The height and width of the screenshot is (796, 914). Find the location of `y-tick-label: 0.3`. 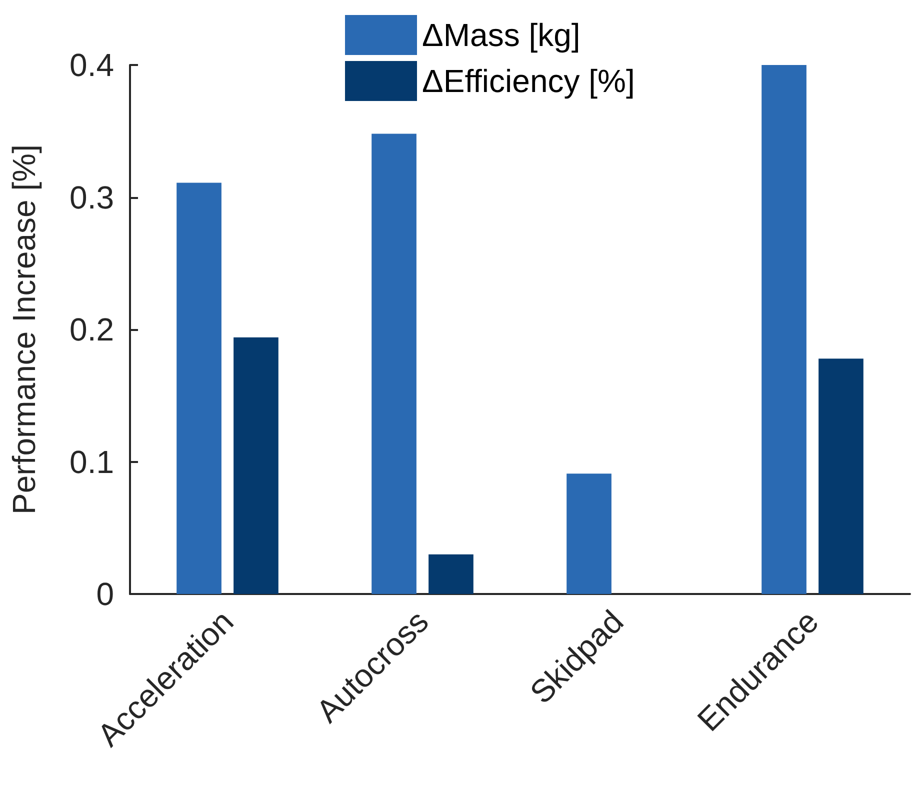

y-tick-label: 0.3 is located at coordinates (92, 197).